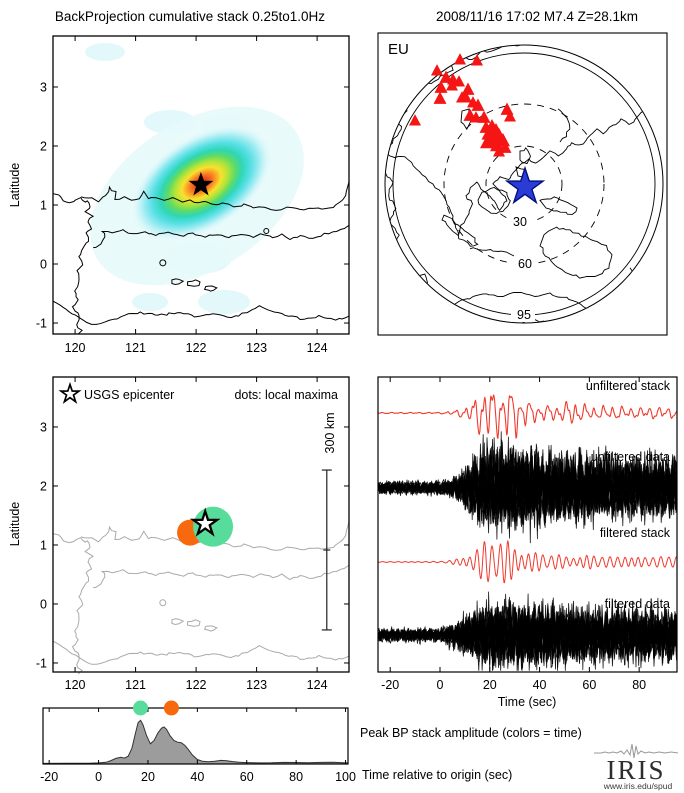  Describe the element at coordinates (525, 185) in the screenshot. I see `epicenter-star-blue` at that location.